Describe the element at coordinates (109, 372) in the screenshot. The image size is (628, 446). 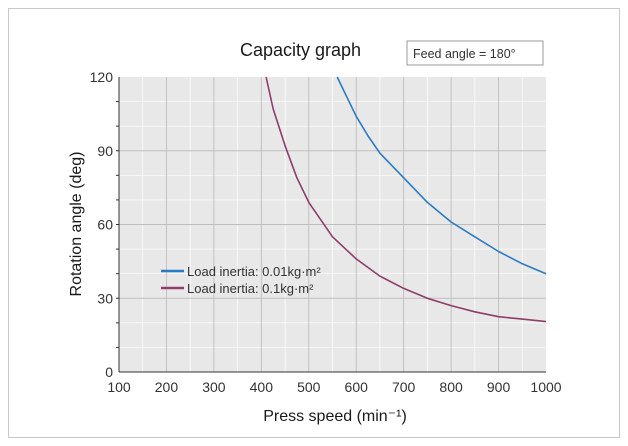
I see `y-tick-label: 0` at that location.